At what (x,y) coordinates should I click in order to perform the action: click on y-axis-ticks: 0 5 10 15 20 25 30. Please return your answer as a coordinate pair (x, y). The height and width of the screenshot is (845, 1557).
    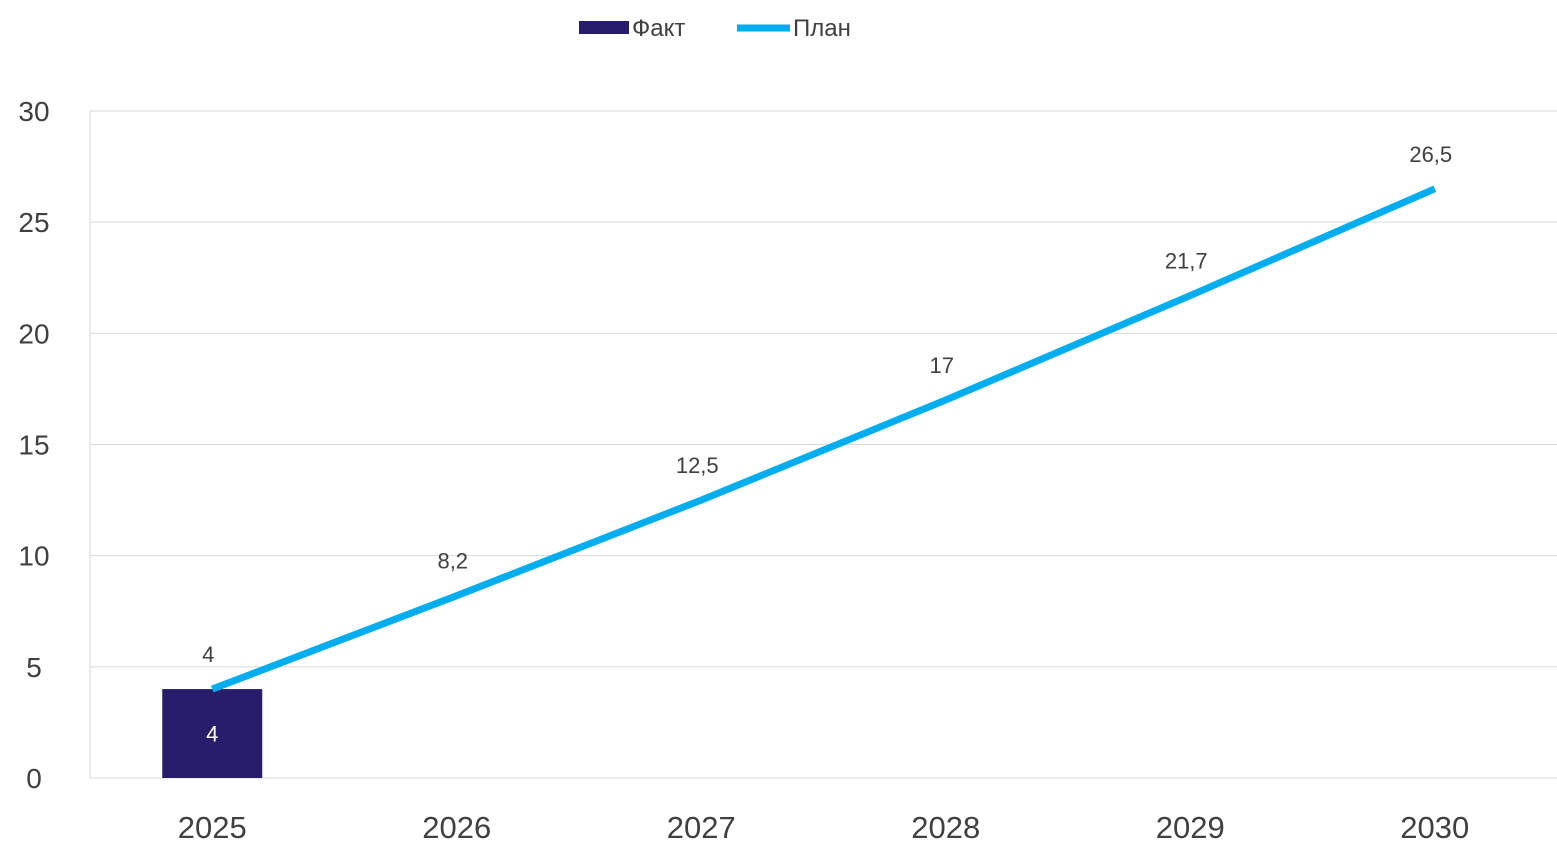
    Looking at the image, I should click on (33, 445).